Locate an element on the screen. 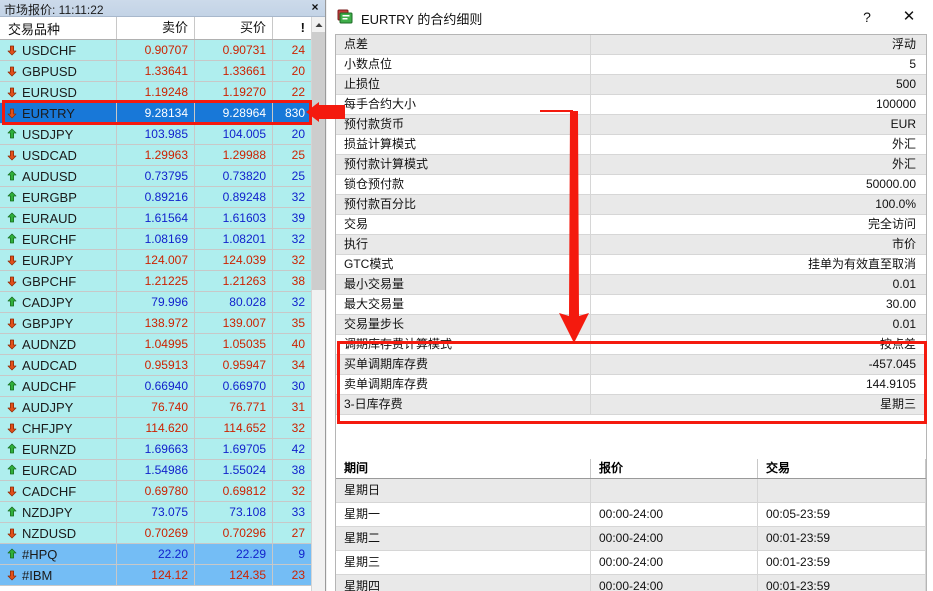  session-row: 星期三 00:00-24:00 00:01-23:59 is located at coordinates (631, 563).